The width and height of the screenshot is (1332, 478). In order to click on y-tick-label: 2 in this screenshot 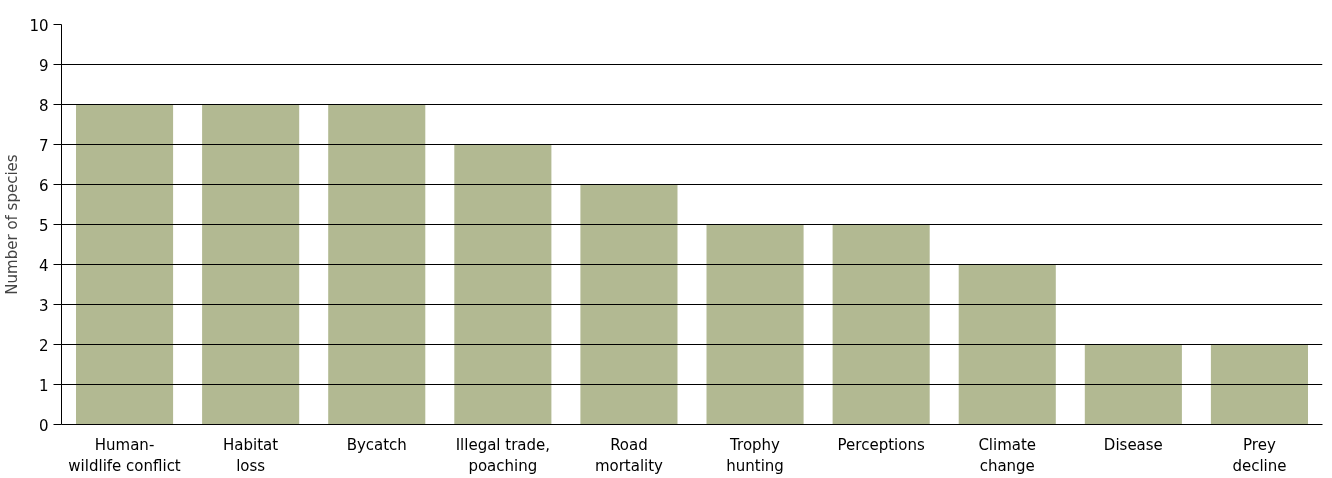, I will do `click(43, 345)`.